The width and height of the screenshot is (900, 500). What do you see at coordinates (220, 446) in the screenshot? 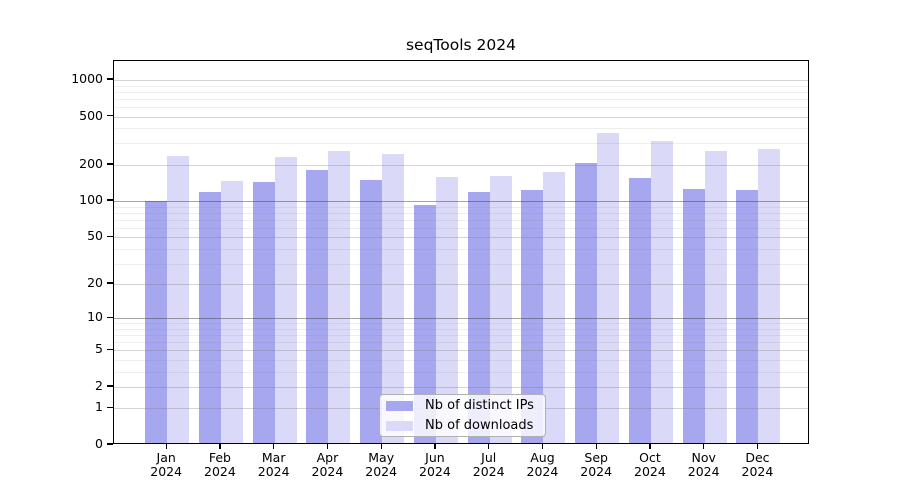
I see `x-tick-feb` at bounding box center [220, 446].